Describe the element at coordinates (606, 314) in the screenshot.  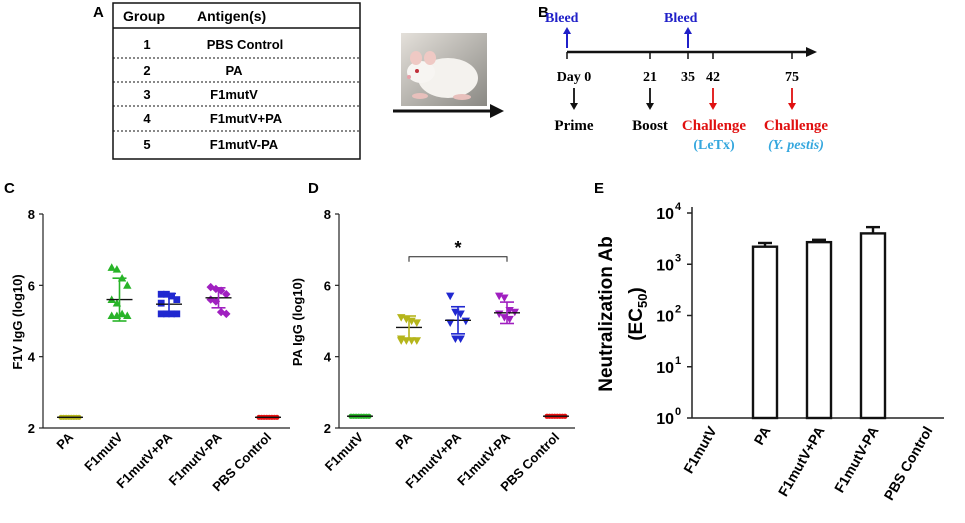
I see `y-axis-label: Neutralization Ab` at that location.